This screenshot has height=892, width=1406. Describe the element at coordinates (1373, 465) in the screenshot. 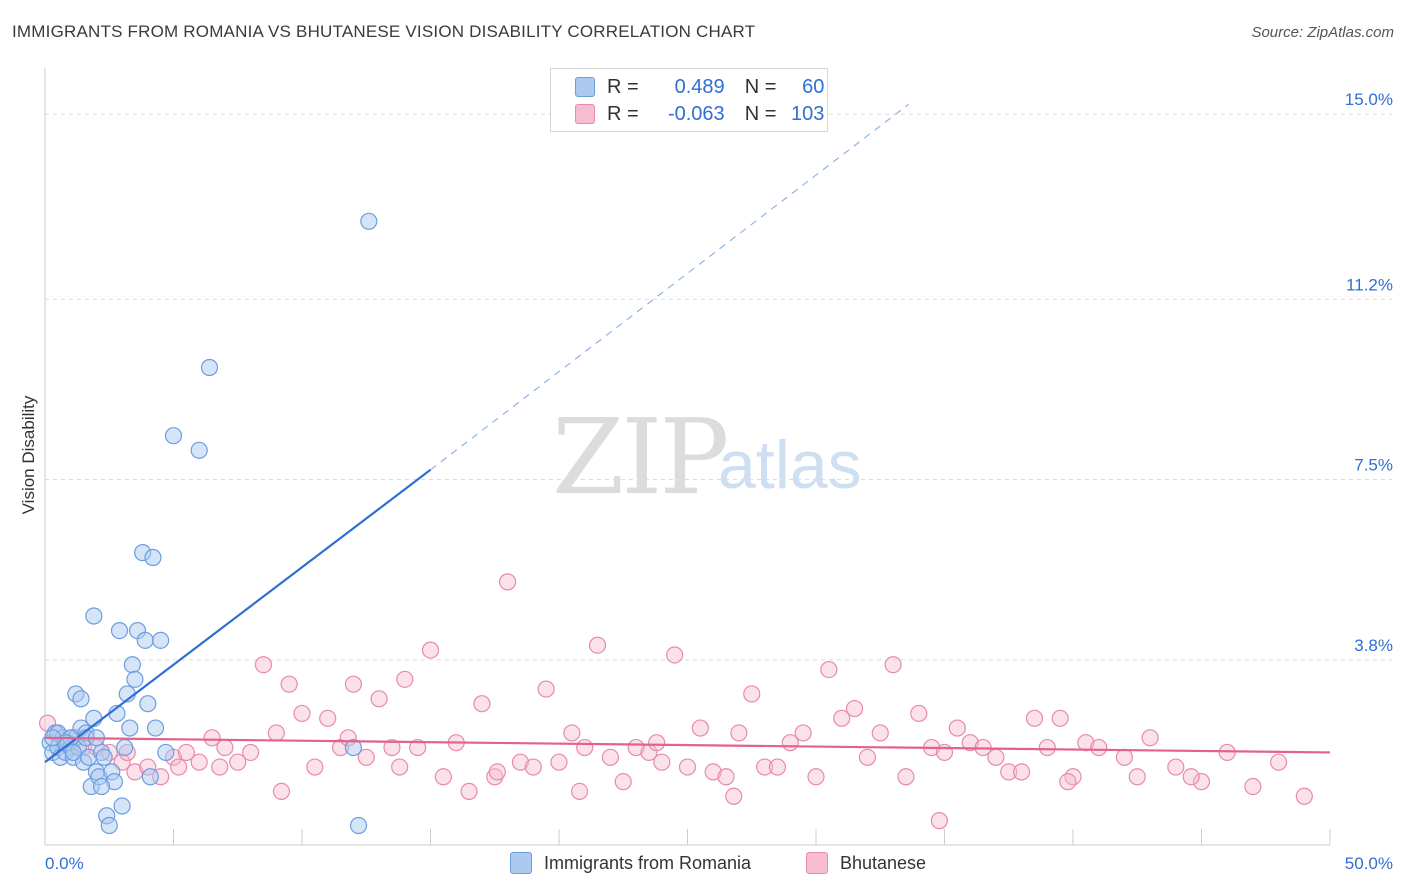

I see `y-tick-label: 7.5%` at that location.